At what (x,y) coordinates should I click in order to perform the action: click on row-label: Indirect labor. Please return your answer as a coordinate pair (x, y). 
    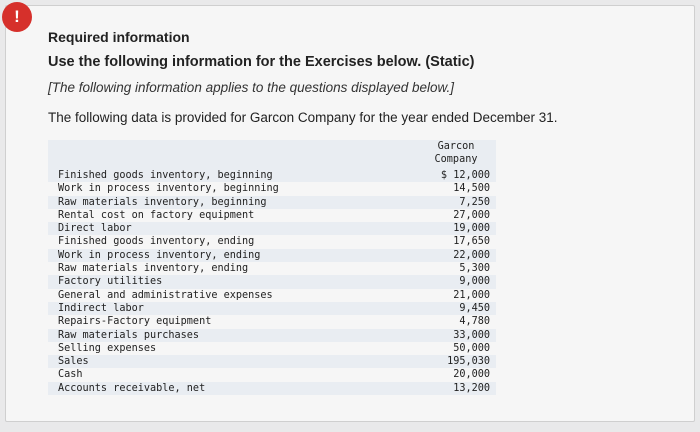
    Looking at the image, I should click on (101, 308).